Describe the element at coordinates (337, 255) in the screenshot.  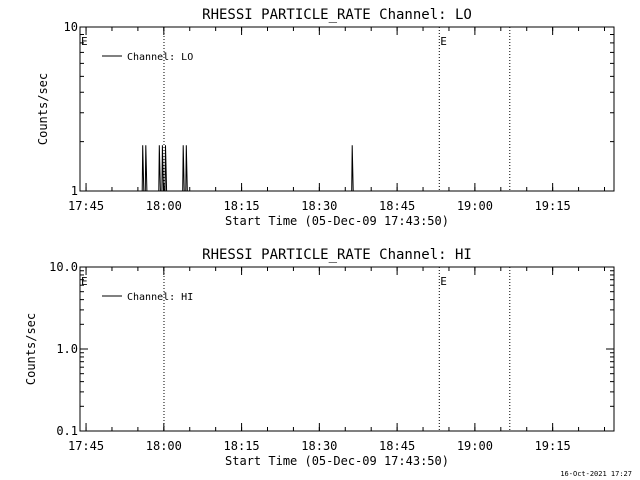
I see `chart-title: RHESSI PARTICLE_RATE Channel: HI` at that location.